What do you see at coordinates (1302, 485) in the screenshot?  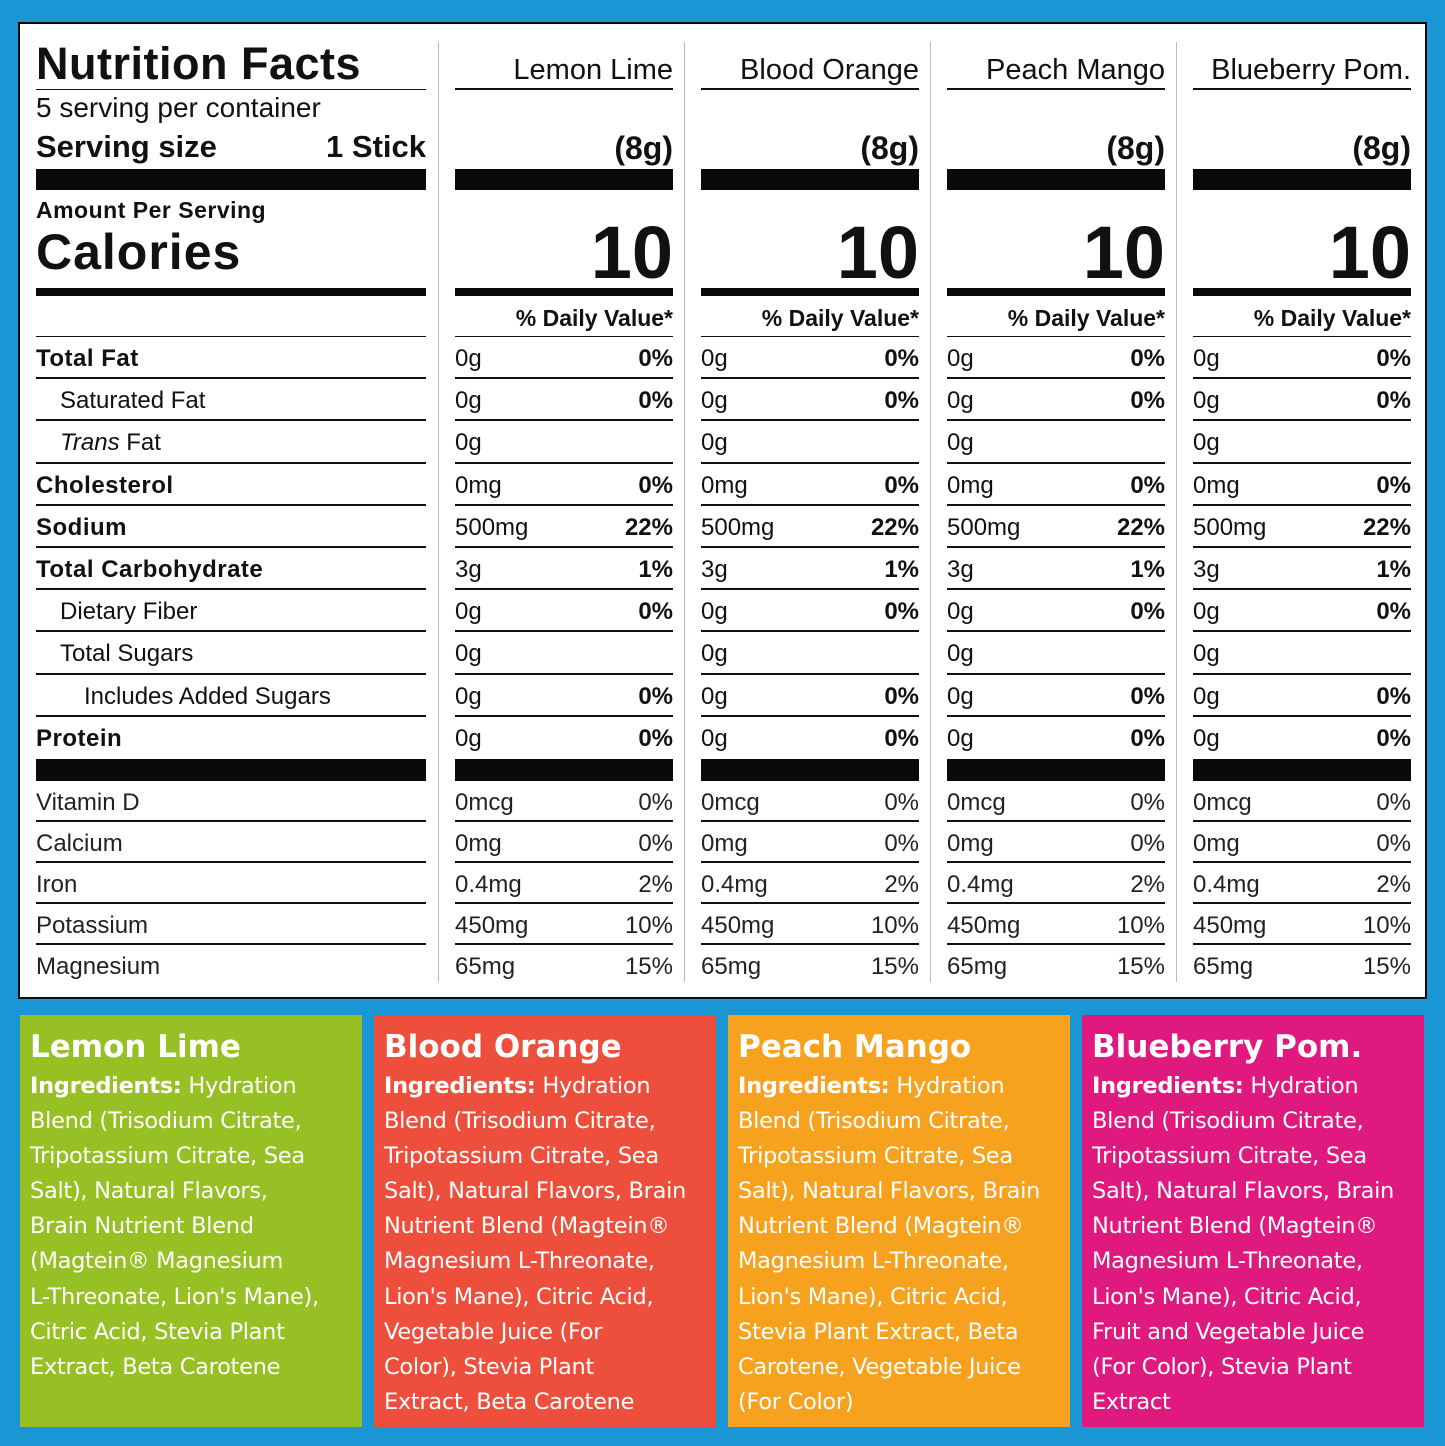 I see `nutrient-row: 0mg 0%` at bounding box center [1302, 485].